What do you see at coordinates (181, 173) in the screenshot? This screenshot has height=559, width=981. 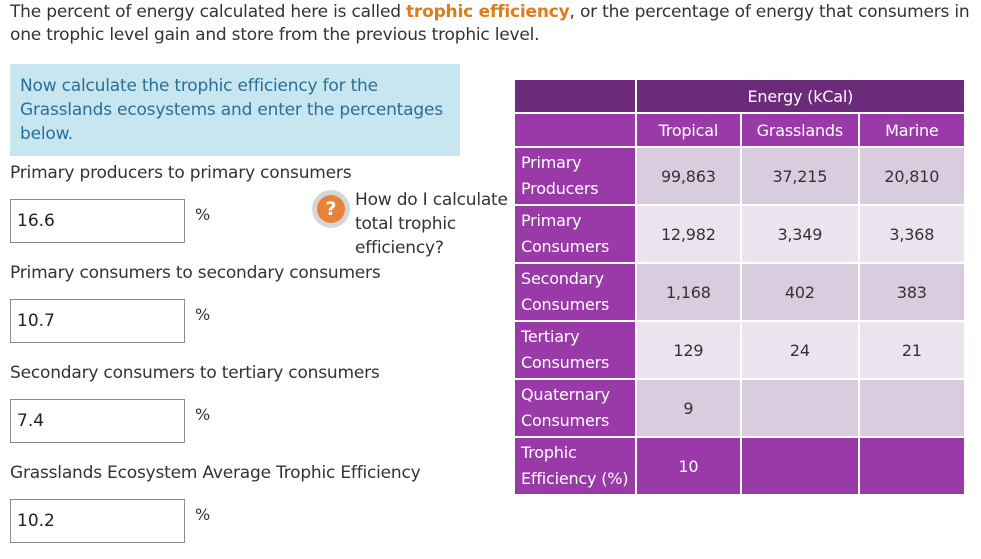 I see `question-label-producers-to-primary: Primary producers to primary consumers` at bounding box center [181, 173].